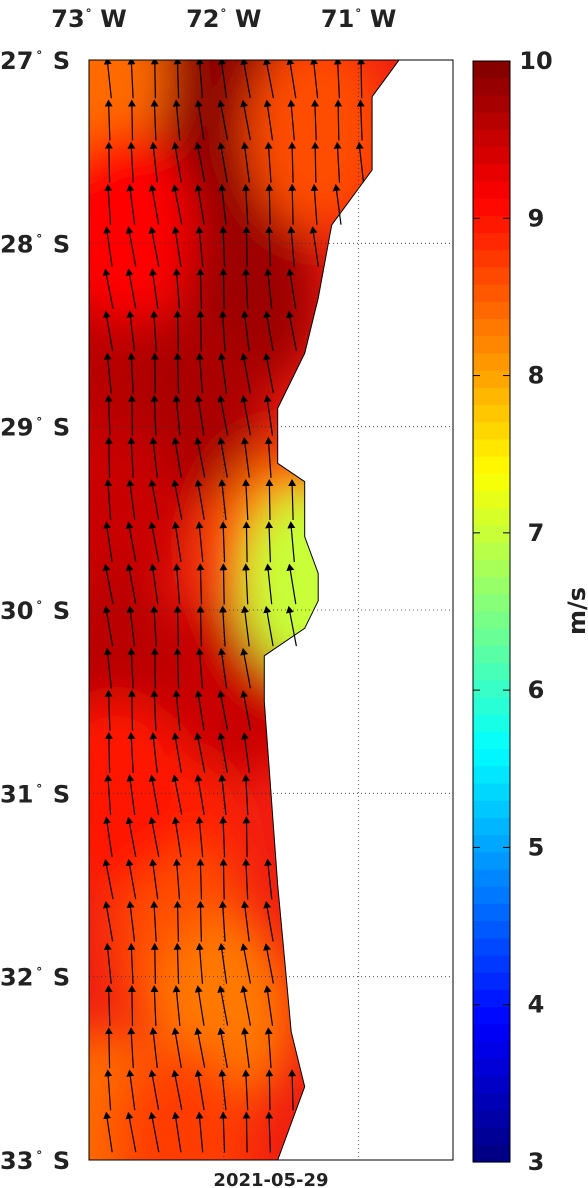 This screenshot has height=1188, width=588. Describe the element at coordinates (536, 690) in the screenshot. I see `colorbar-tick-label: 6` at that location.